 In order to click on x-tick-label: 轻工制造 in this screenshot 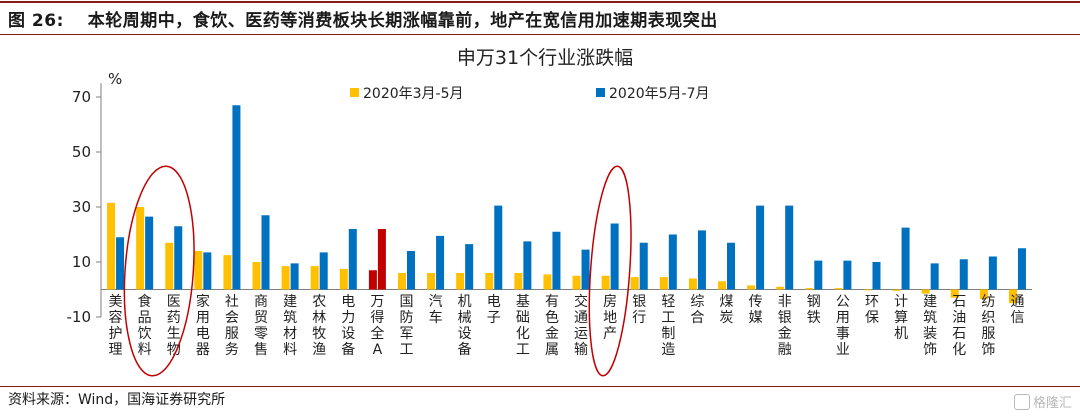, I will do `click(668, 326)`.